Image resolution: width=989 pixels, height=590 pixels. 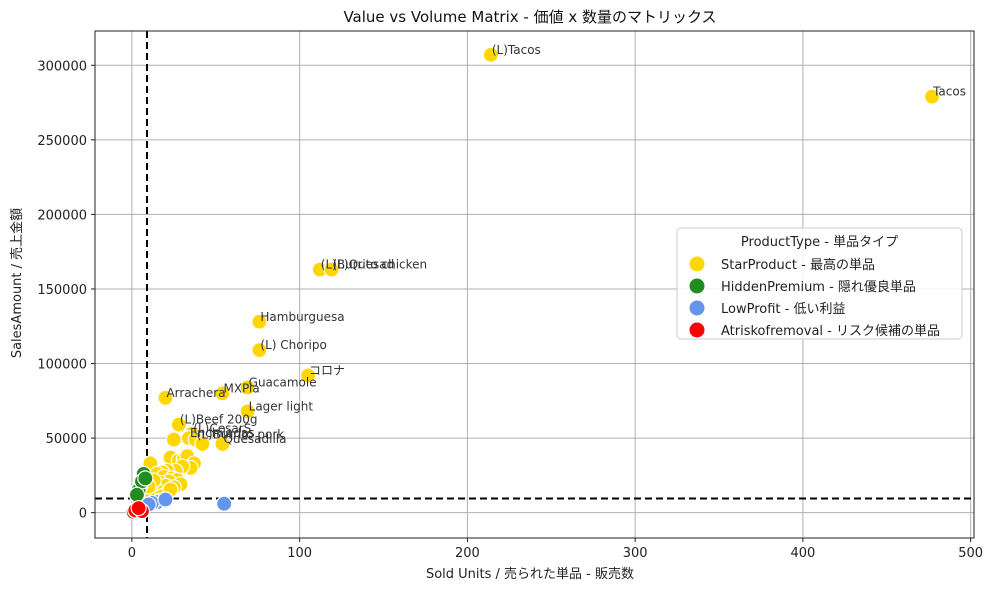 What do you see at coordinates (467, 553) in the screenshot?
I see `x-tick-label: 200` at bounding box center [467, 553].